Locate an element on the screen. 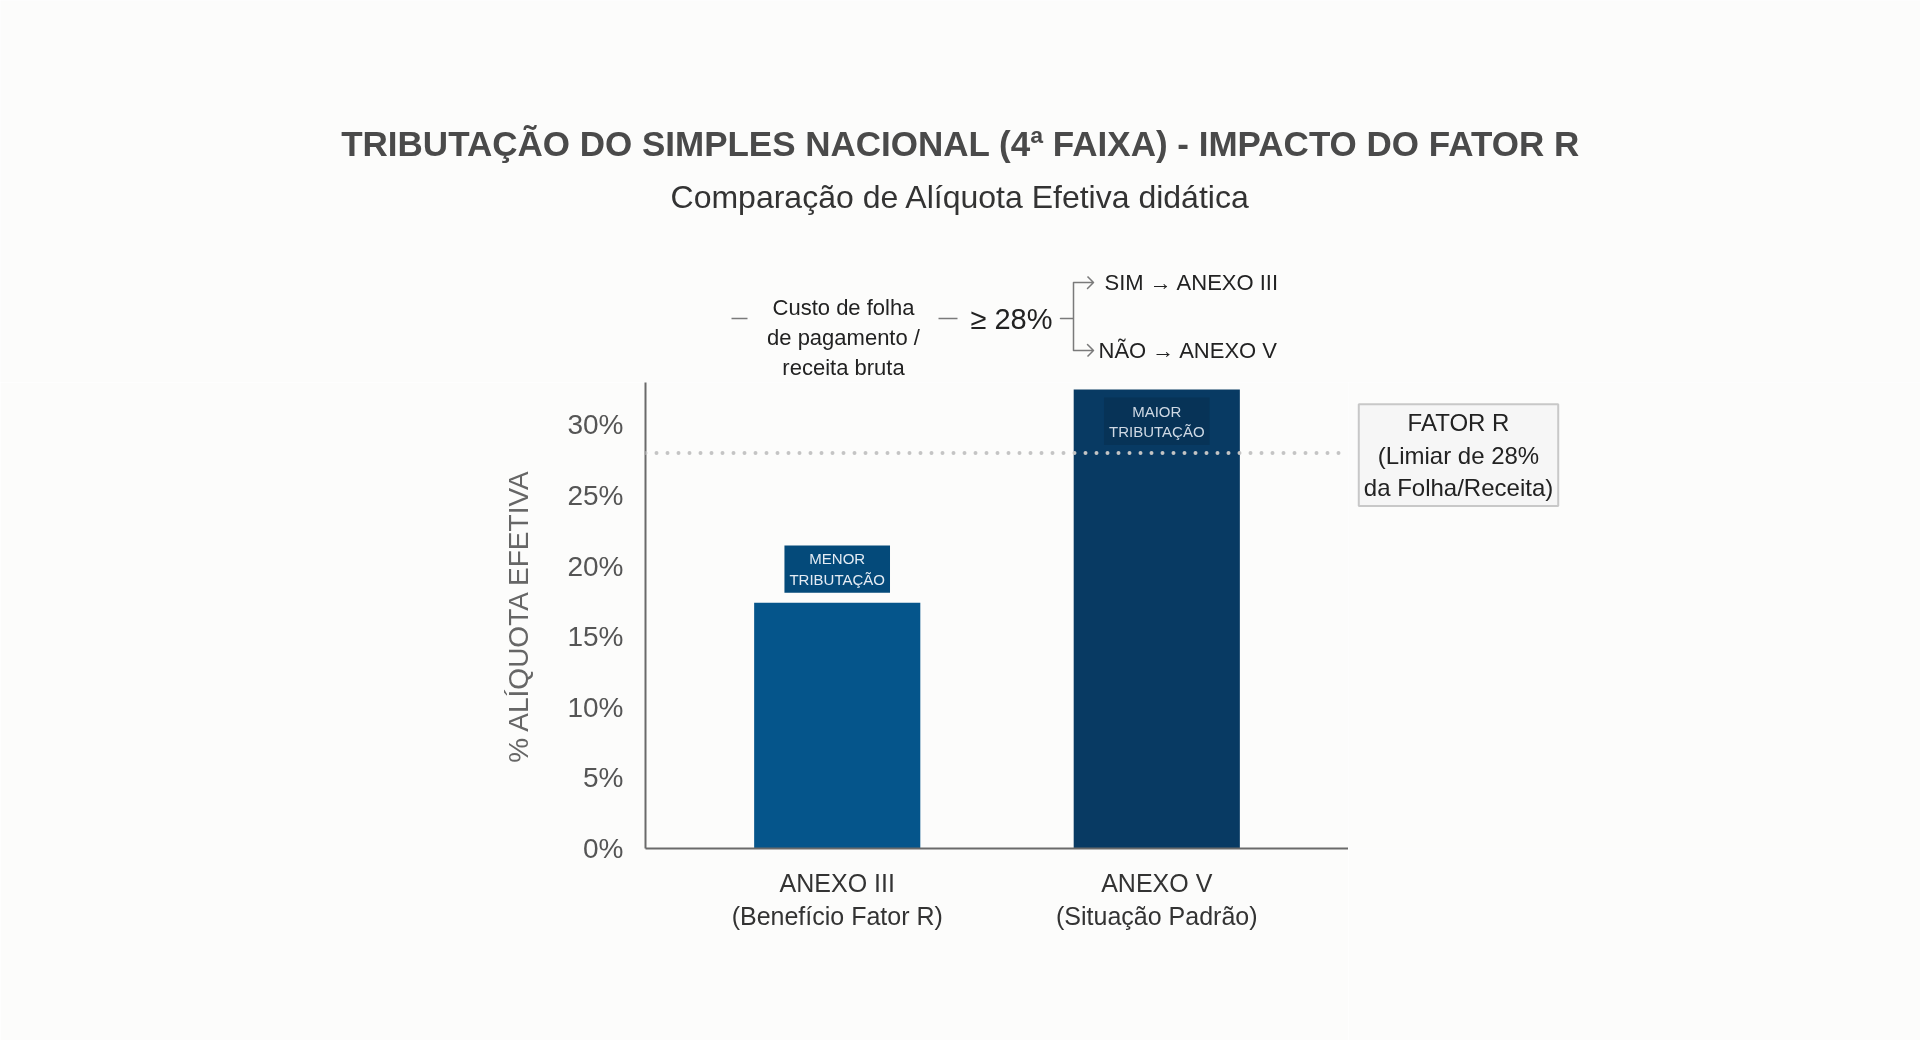 The width and height of the screenshot is (1920, 1047). x-tick-label: ANEXO III (Benefício Fator R) is located at coordinates (837, 899).